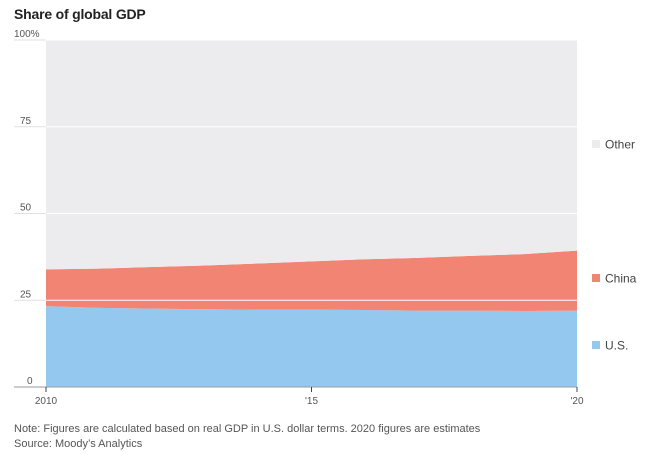 This screenshot has height=455, width=646. I want to click on y-tick-label: 25, so click(26, 294).